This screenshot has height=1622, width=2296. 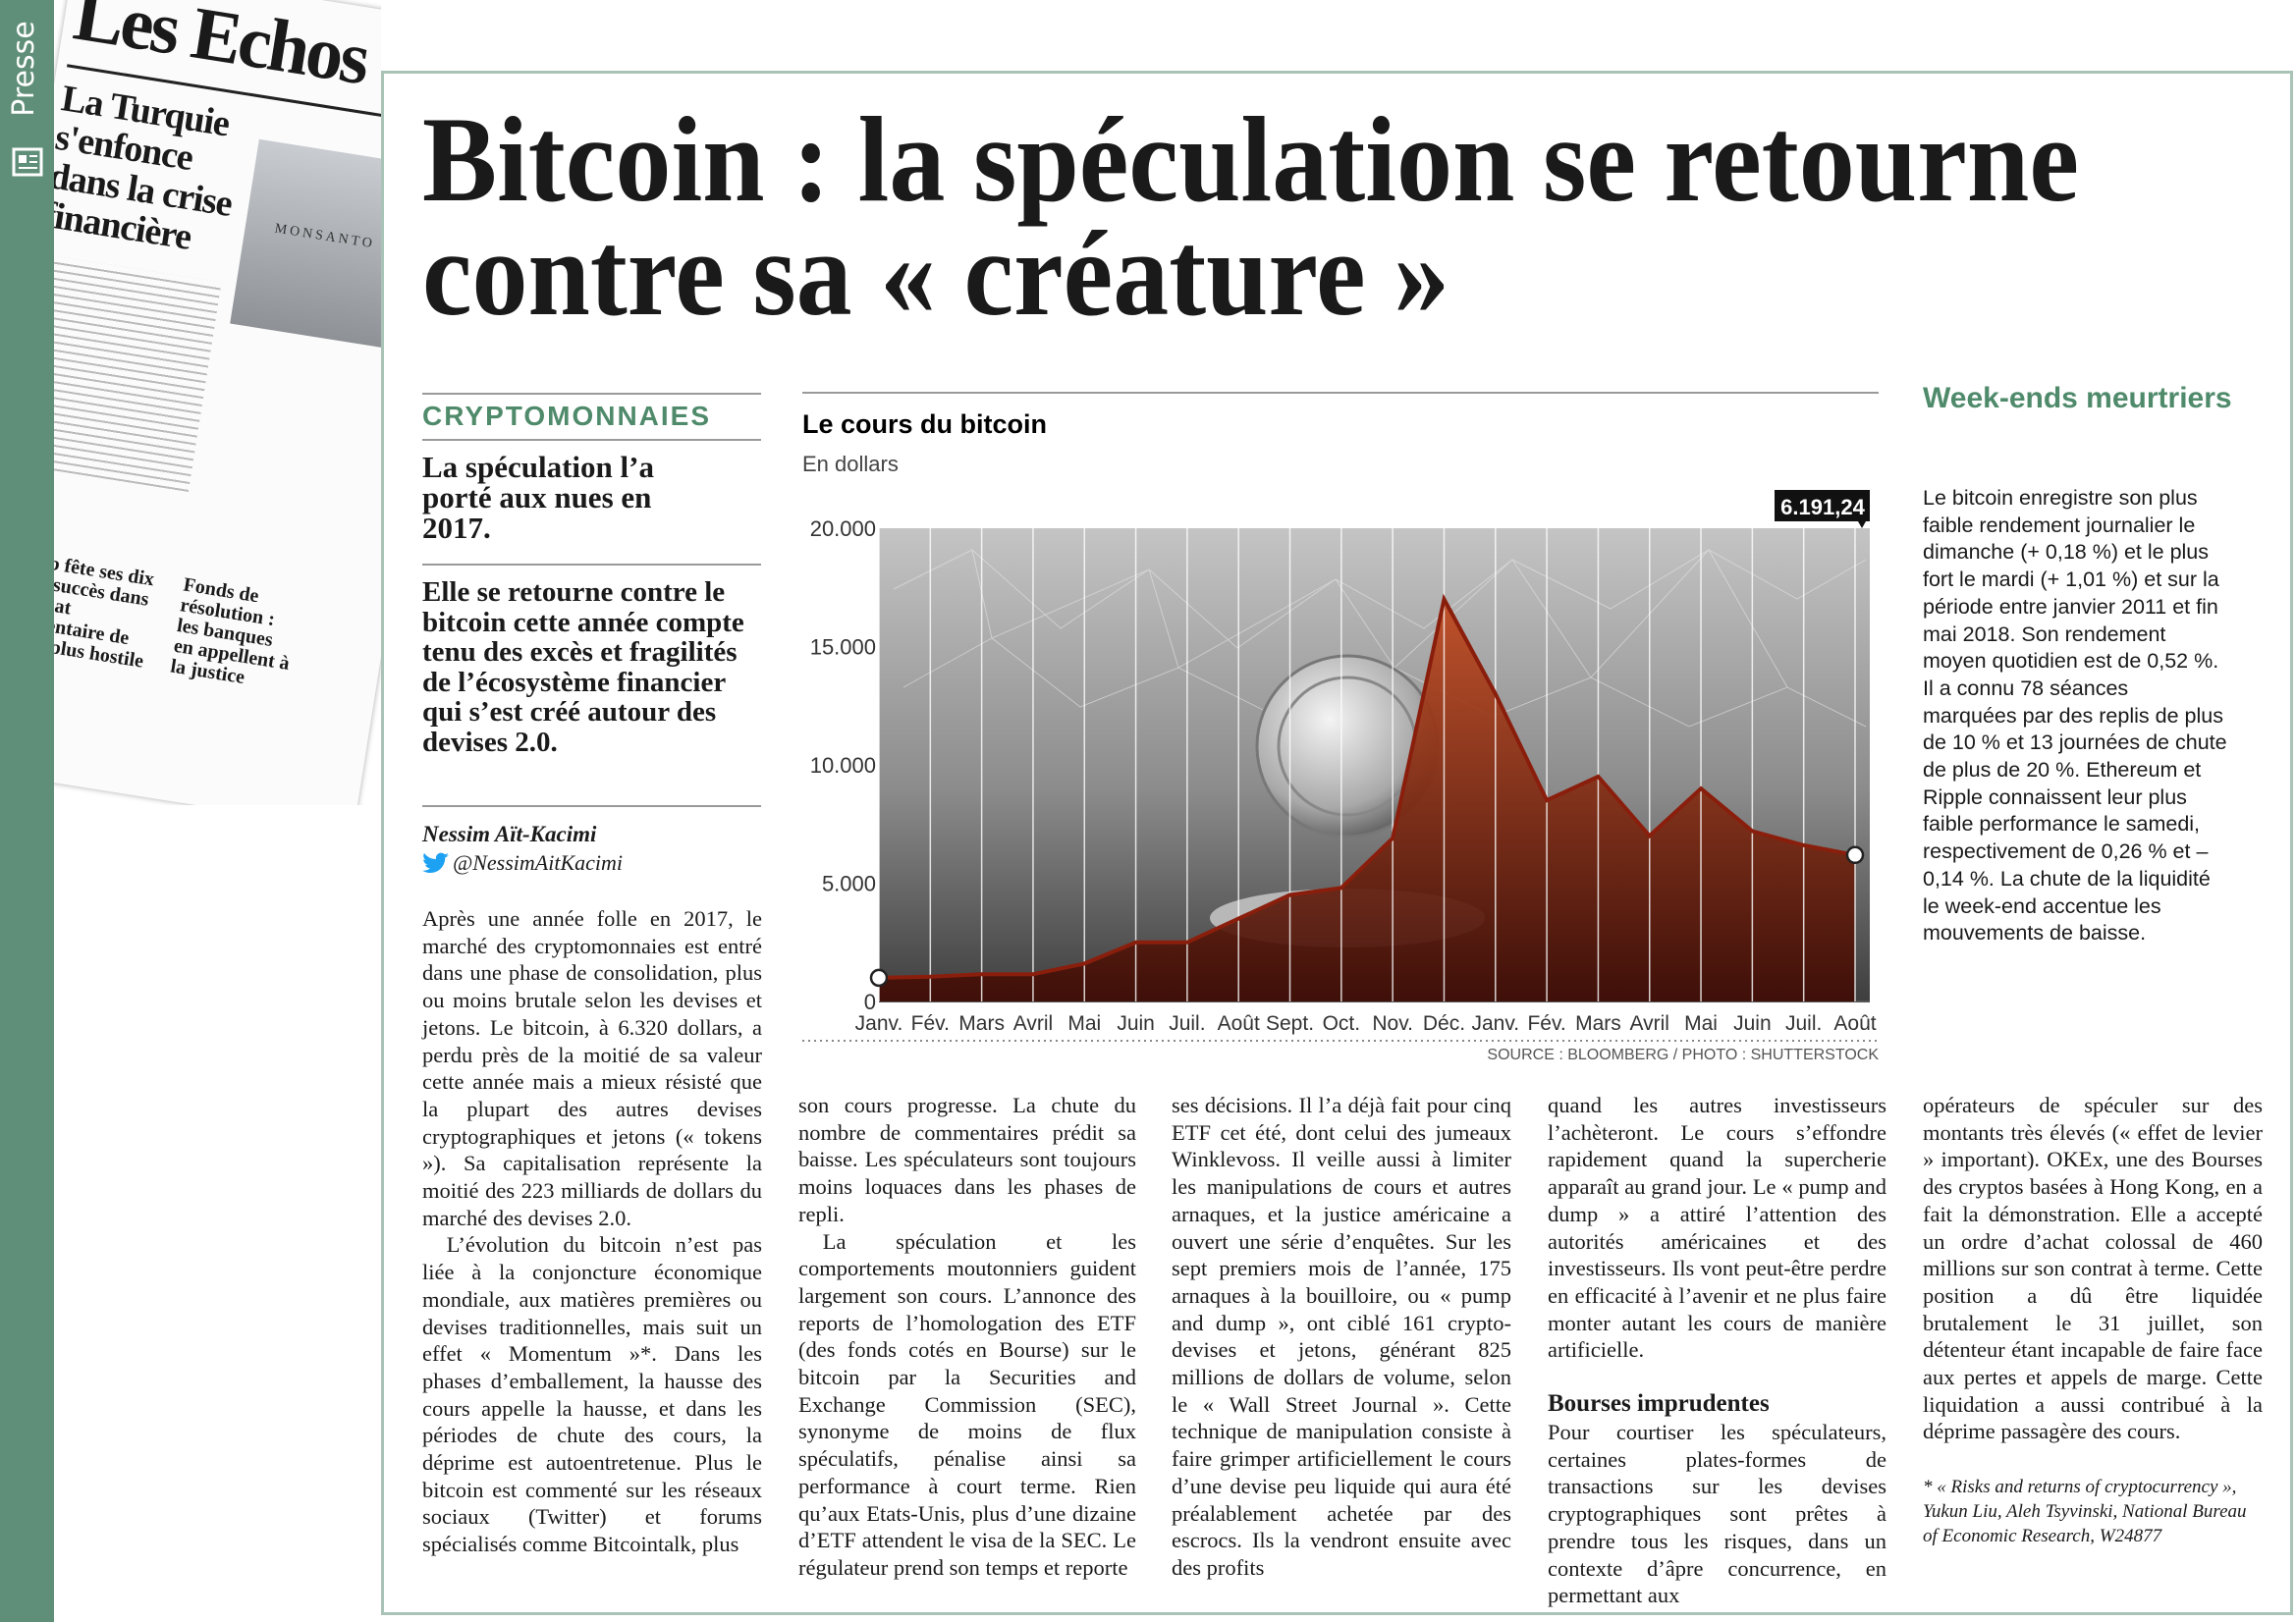 I want to click on twitter-icon, so click(x=435, y=862).